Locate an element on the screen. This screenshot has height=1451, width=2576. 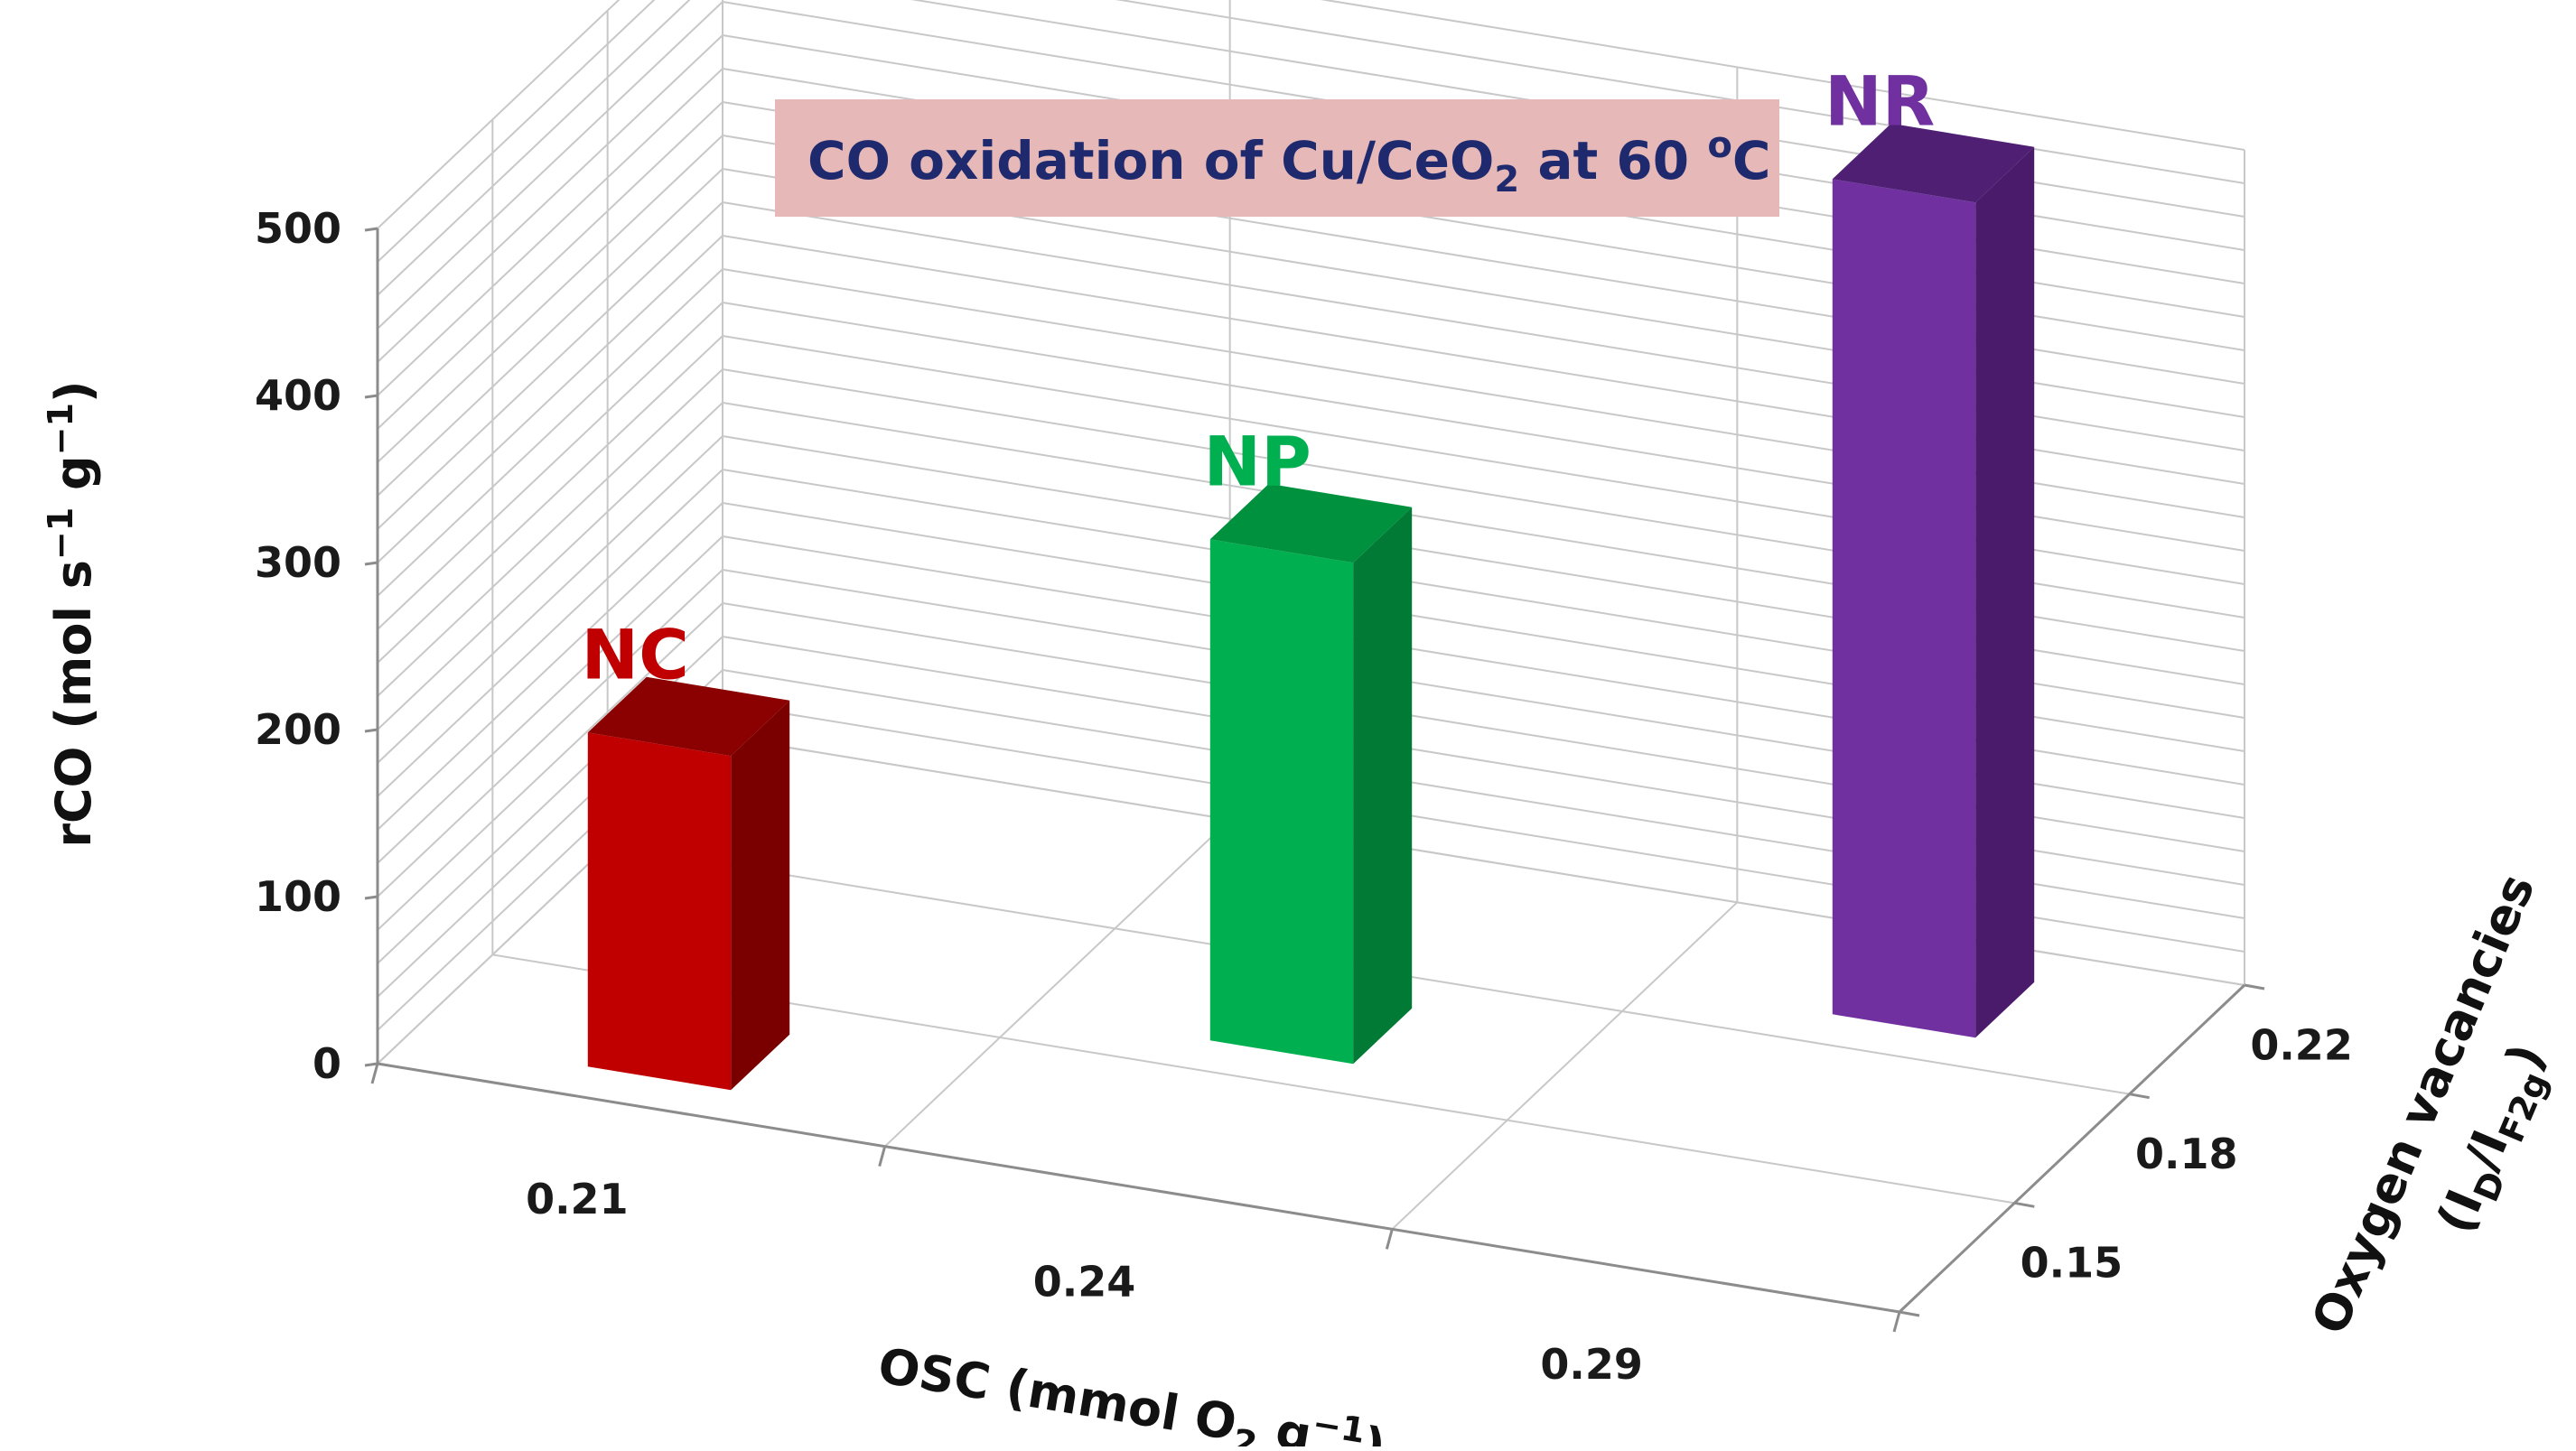
bar-nc is located at coordinates (688, 883).